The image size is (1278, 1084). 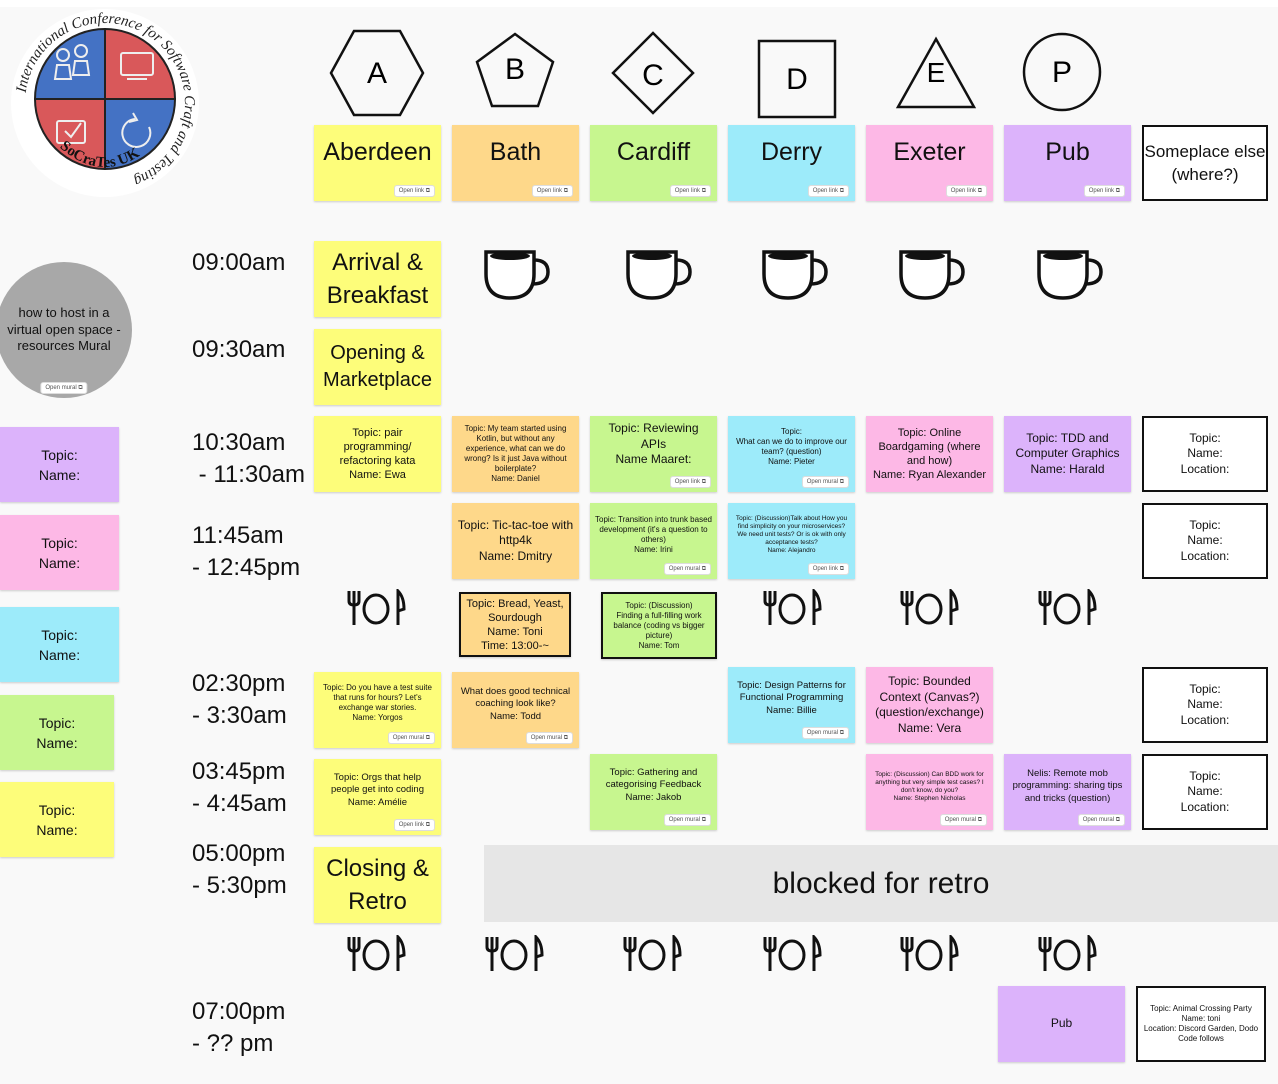 What do you see at coordinates (59, 644) in the screenshot?
I see `template-sticky-cyan: Topic: Name:` at bounding box center [59, 644].